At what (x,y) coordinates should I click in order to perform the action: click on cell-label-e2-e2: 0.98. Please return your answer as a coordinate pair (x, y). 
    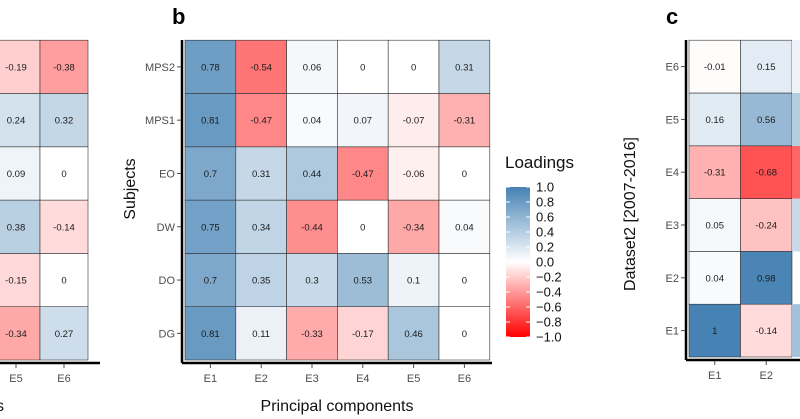
    Looking at the image, I should click on (766, 278).